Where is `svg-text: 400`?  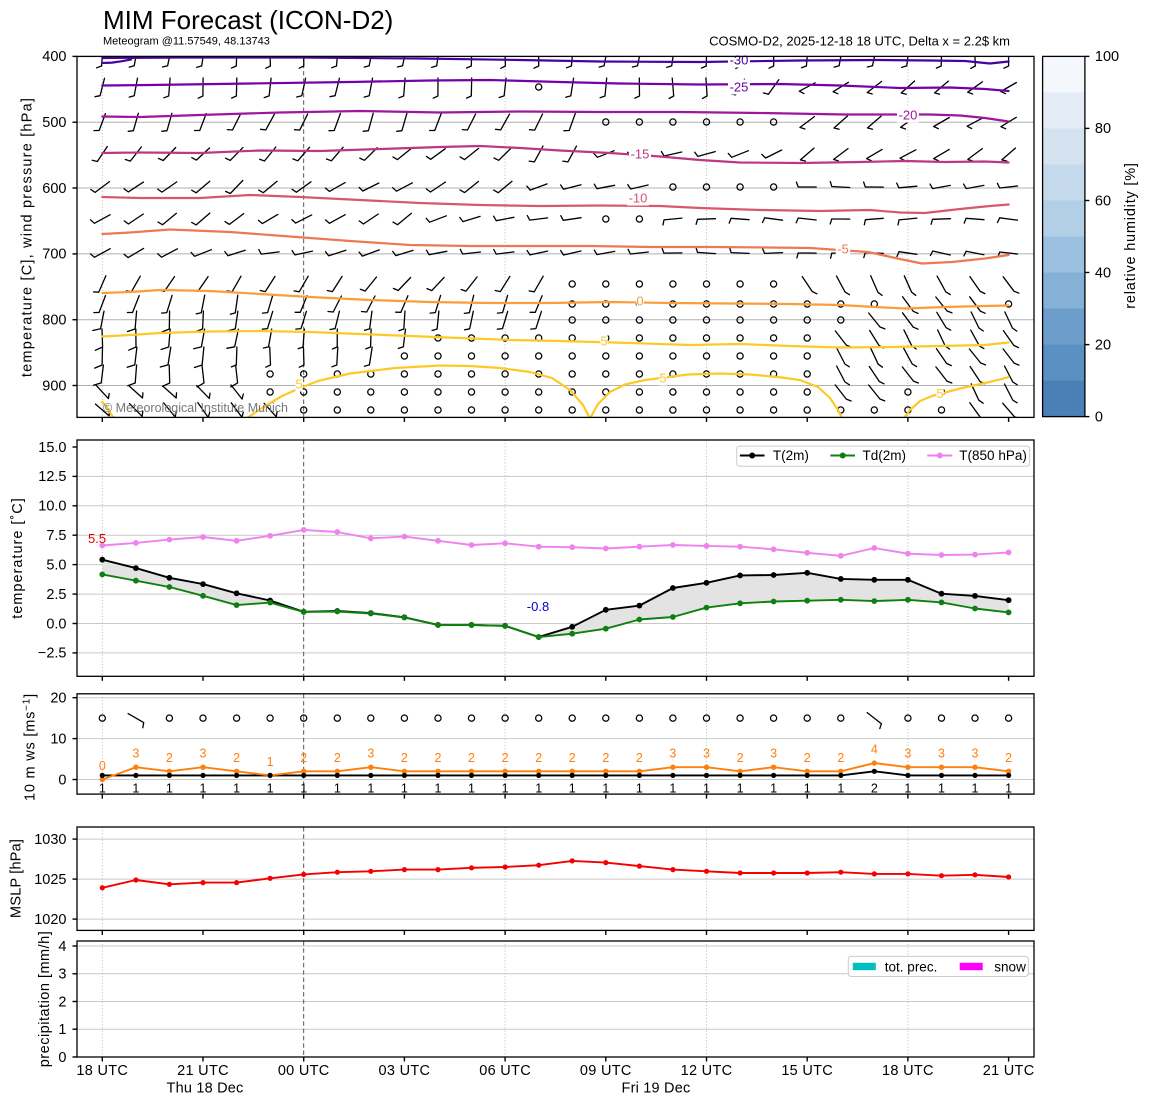 svg-text: 400 is located at coordinates (54, 57).